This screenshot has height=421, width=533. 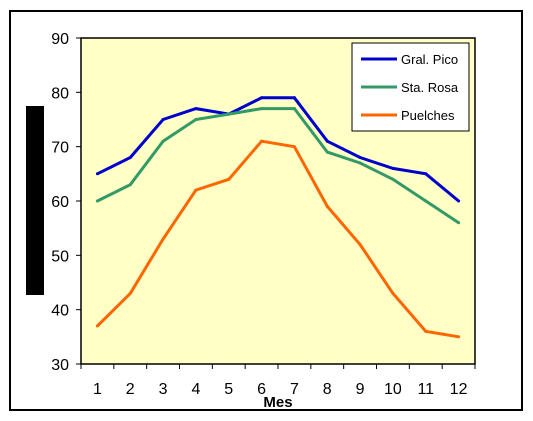 What do you see at coordinates (327, 389) in the screenshot?
I see `x-tick-label: 8` at bounding box center [327, 389].